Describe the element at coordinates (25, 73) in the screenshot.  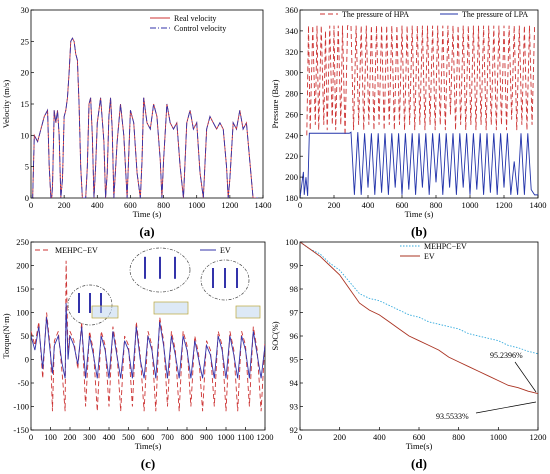
I see `y-tick-label: 20` at that location.